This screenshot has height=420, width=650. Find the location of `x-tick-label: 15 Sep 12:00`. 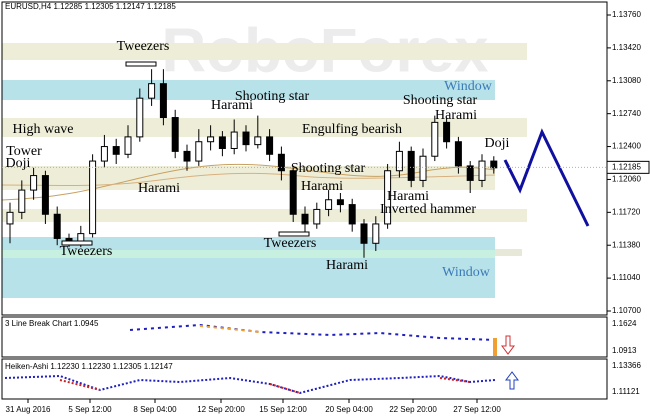

x-tick-label: 15 Sep 12:00 is located at coordinates (283, 409).